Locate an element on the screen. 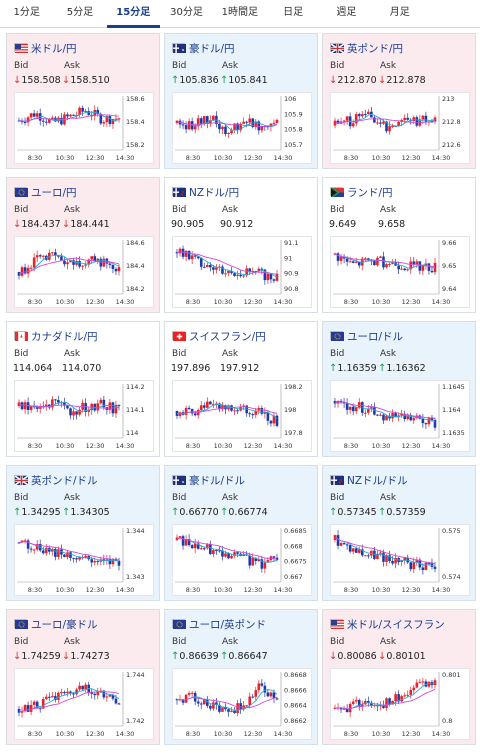  pair-title: ユーロ/ドル is located at coordinates (375, 337).